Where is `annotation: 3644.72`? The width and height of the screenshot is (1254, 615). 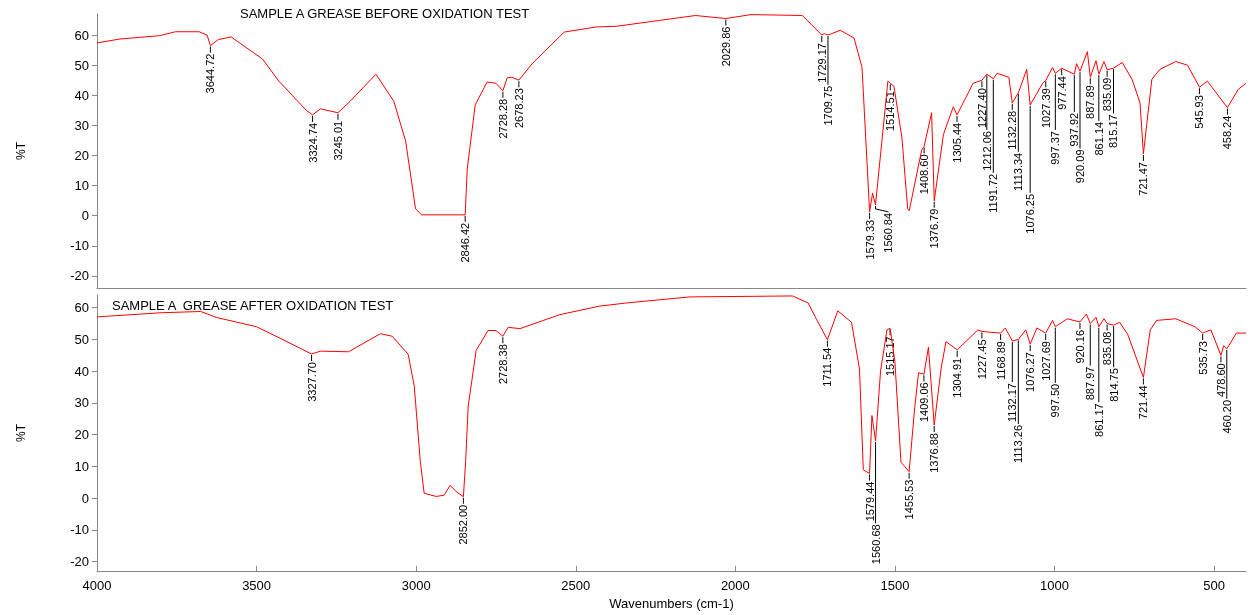 annotation: 3644.72 is located at coordinates (210, 73).